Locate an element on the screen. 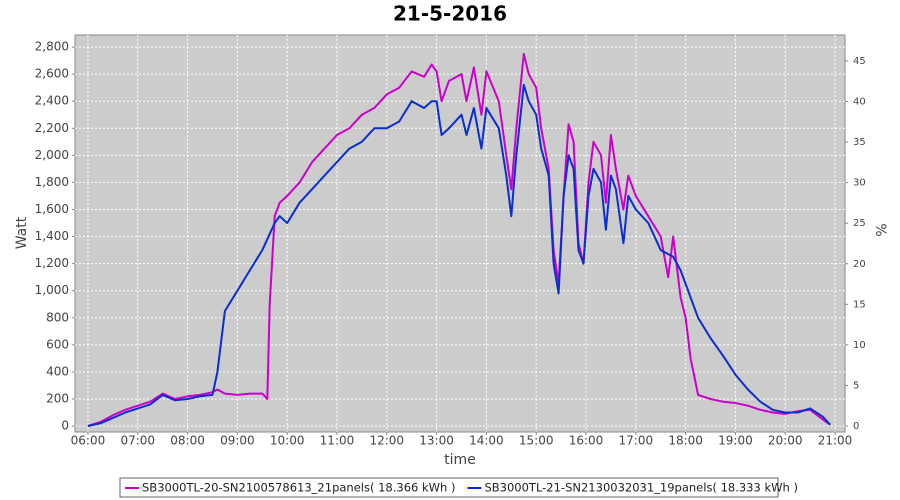 This screenshot has width=900, height=500. y-tick-label: 2,800 is located at coordinates (52, 47).